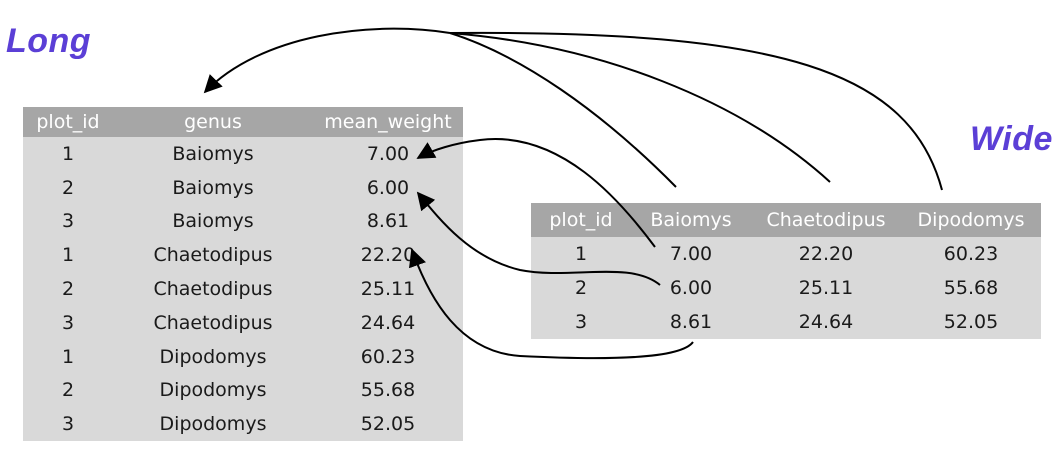  Describe the element at coordinates (49, 41) in the screenshot. I see `long-format-label: Long` at that location.